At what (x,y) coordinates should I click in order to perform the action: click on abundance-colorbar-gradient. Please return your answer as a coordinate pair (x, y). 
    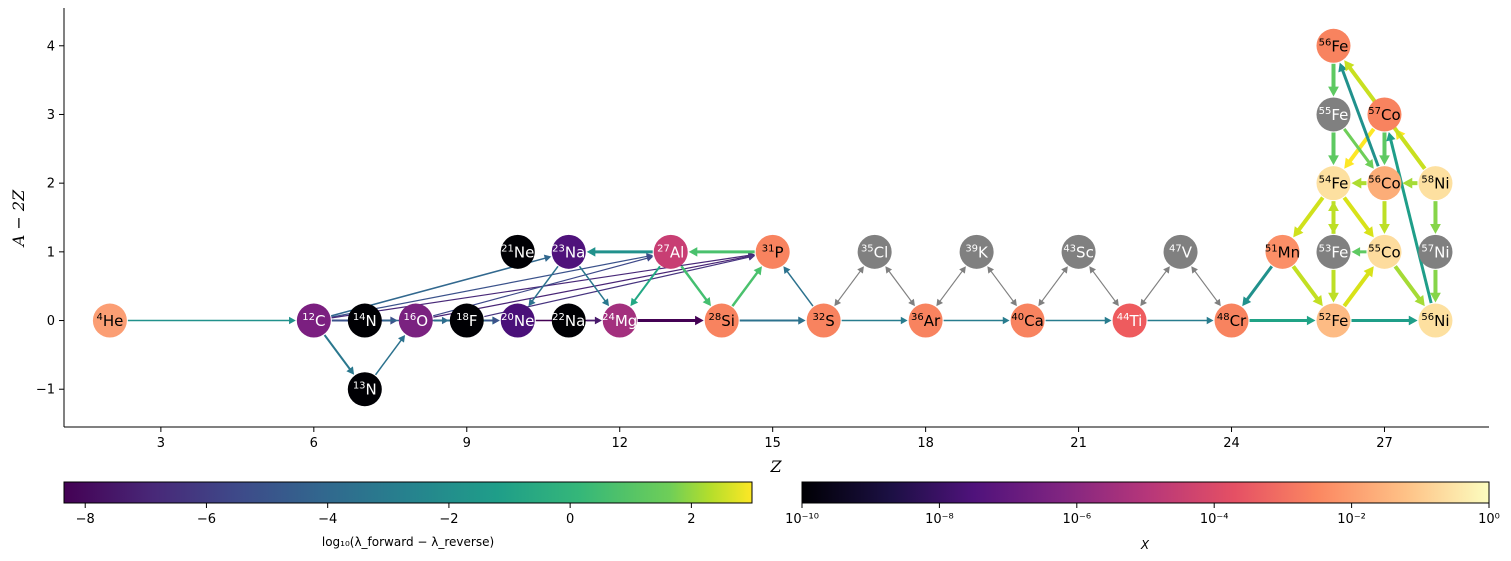
    Looking at the image, I should click on (1145, 492).